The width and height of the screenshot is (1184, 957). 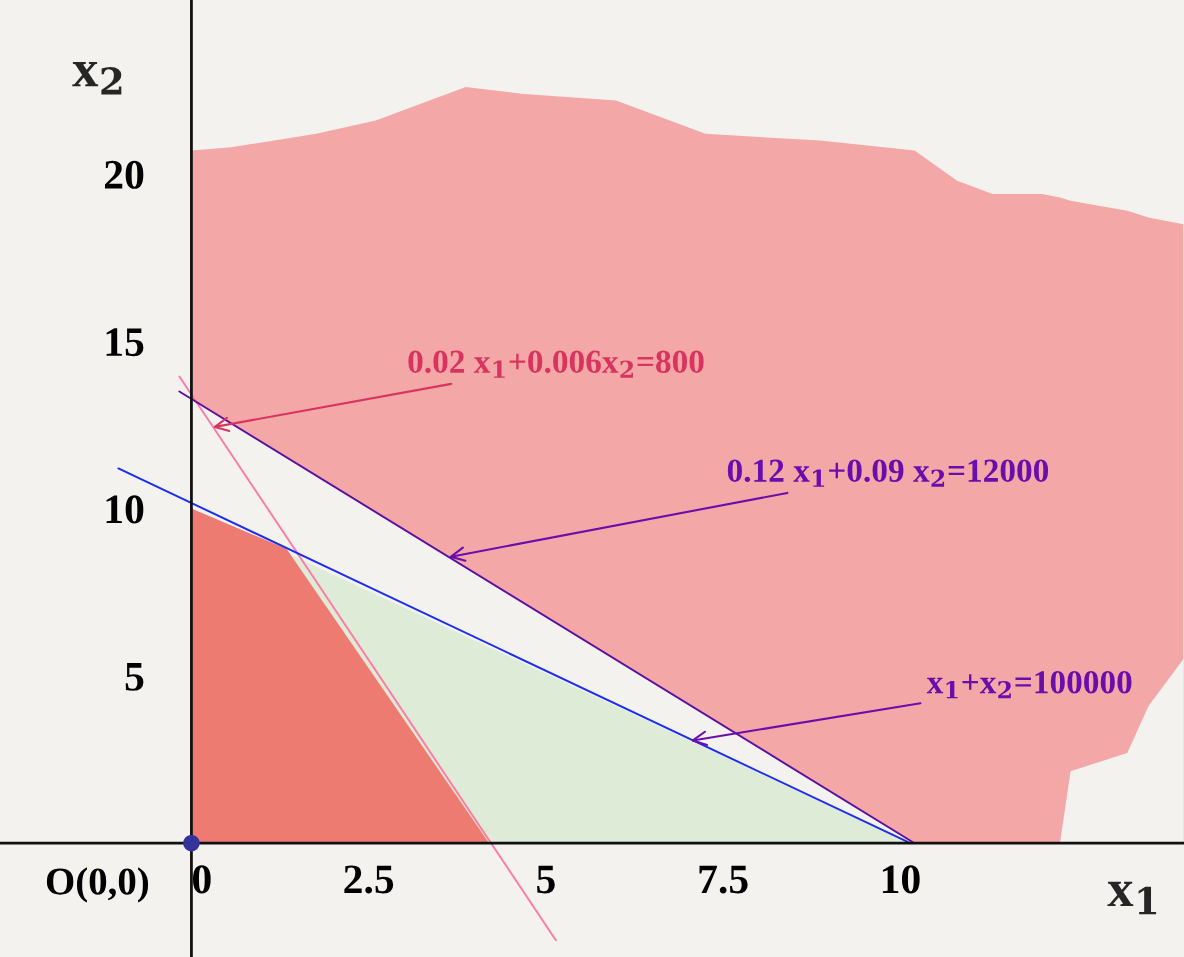 What do you see at coordinates (1029, 684) in the screenshot?
I see `annotation: x$_{1}$+x$_{2}$=100000` at bounding box center [1029, 684].